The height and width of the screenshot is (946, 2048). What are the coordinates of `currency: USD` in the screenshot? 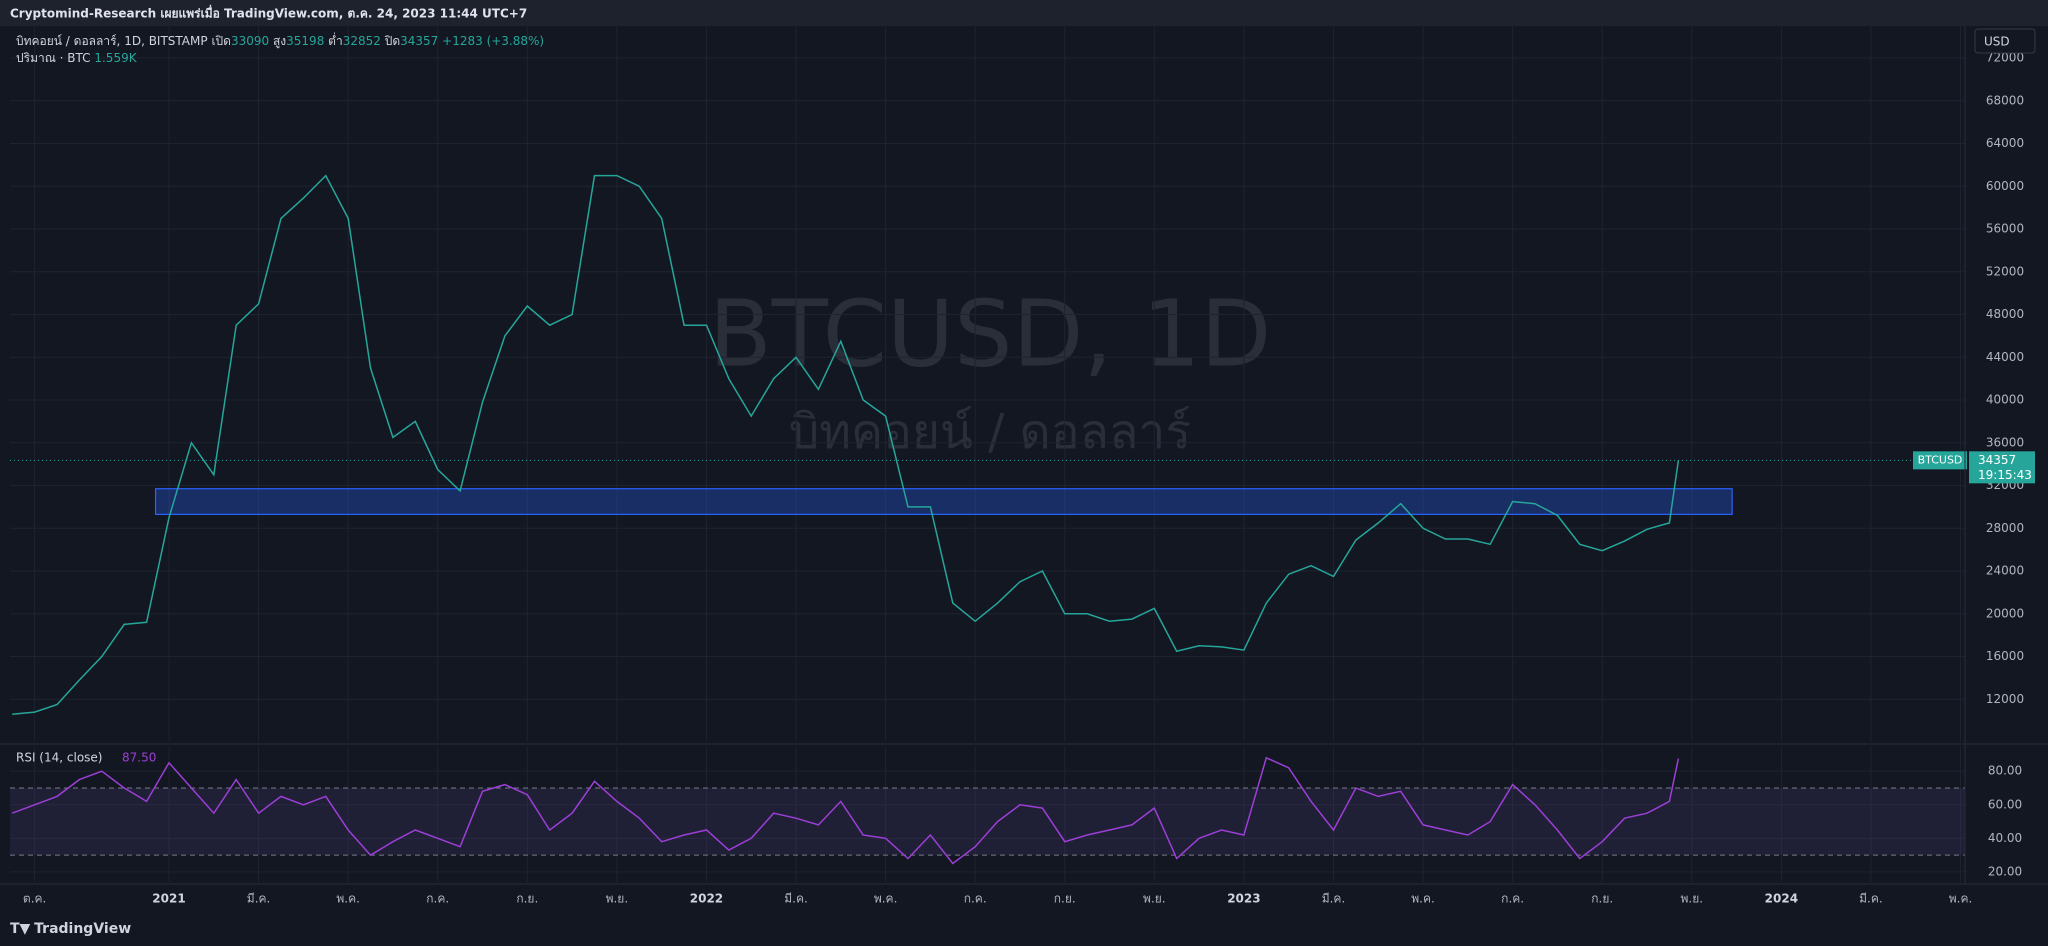 It's located at (1997, 42).